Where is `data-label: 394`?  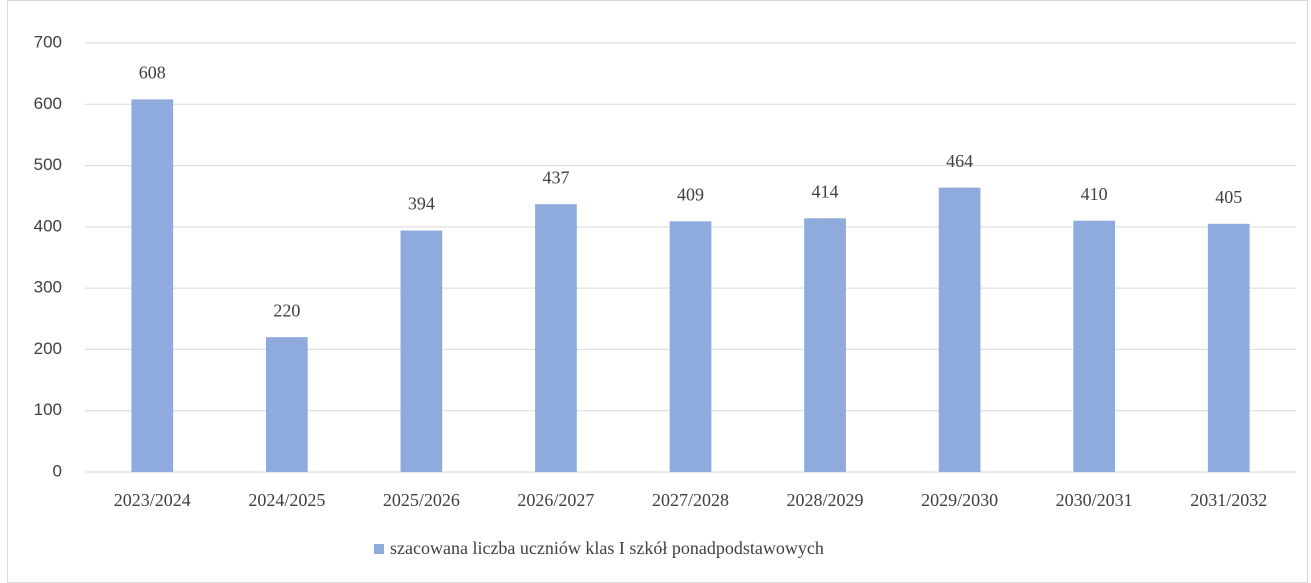 data-label: 394 is located at coordinates (421, 204).